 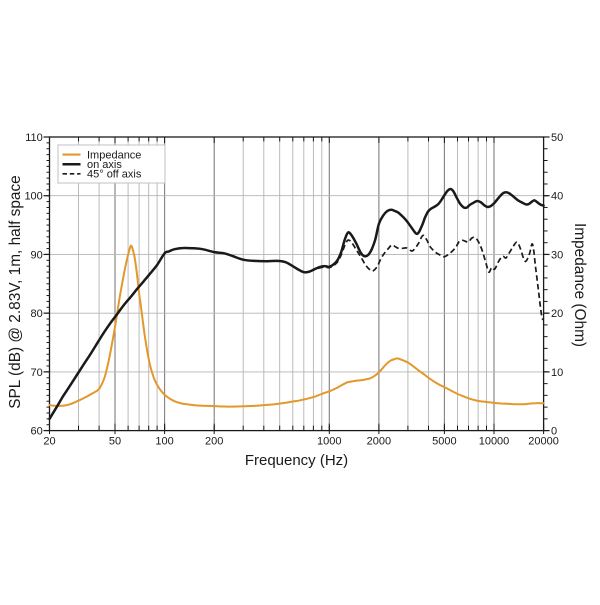 What do you see at coordinates (37, 373) in the screenshot?
I see `svg-text: 70` at bounding box center [37, 373].